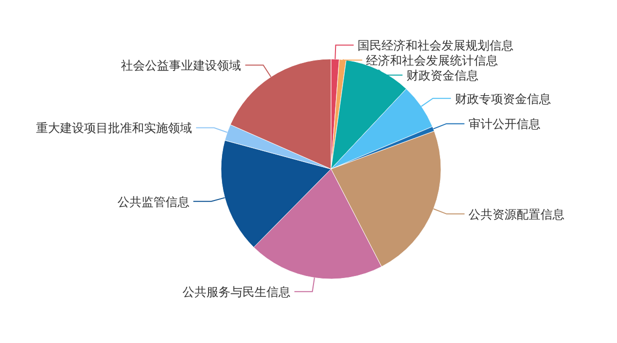 This screenshot has width=617, height=343. I want to click on slice-label: 审计公开信息, so click(504, 124).